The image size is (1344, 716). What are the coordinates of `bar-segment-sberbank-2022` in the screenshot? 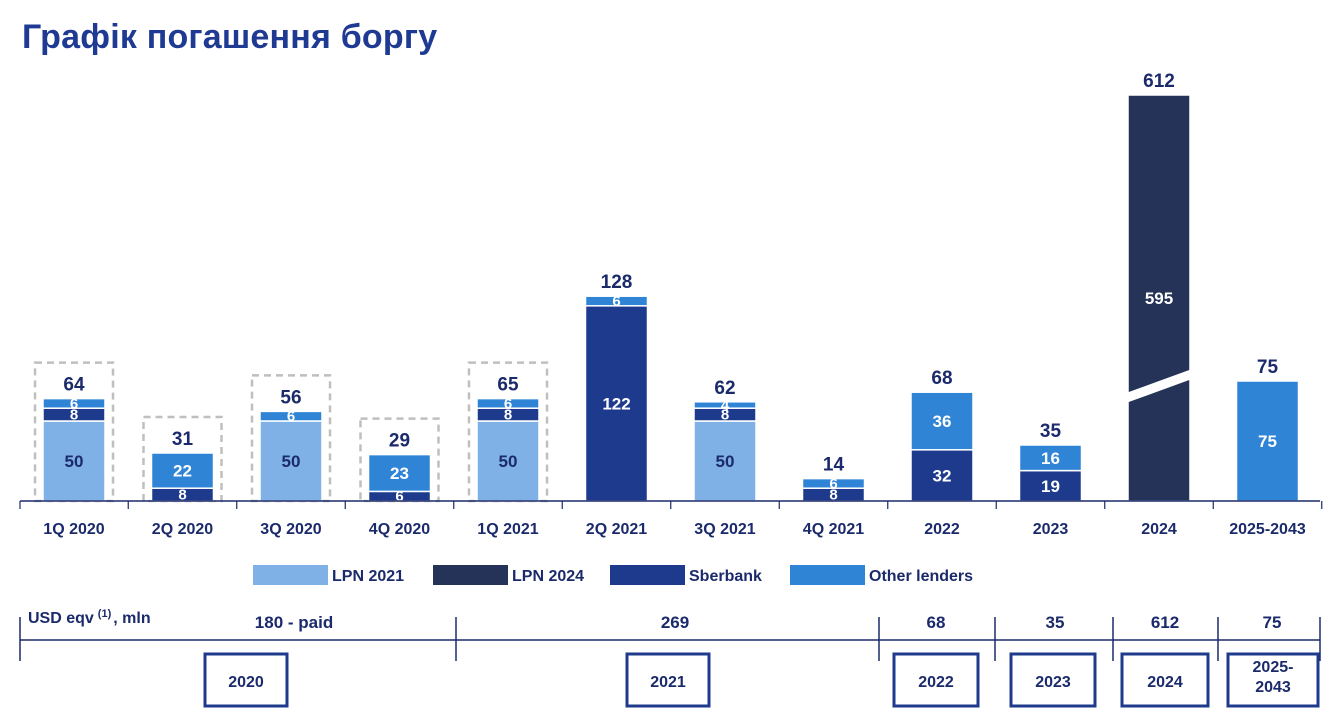 It's located at (942, 475).